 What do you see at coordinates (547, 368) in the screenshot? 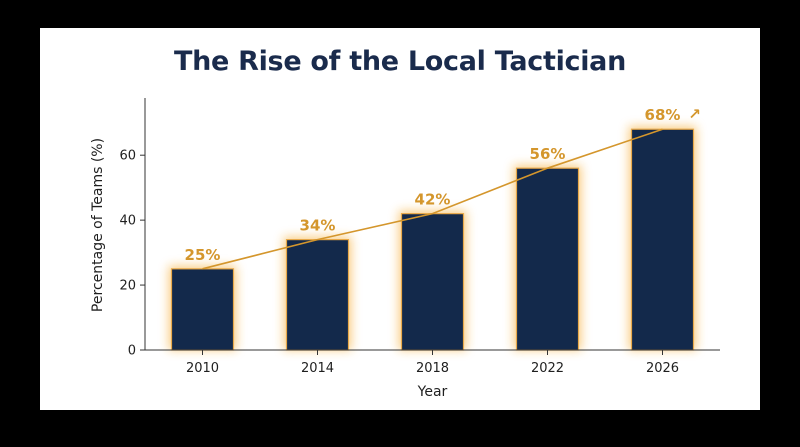
I see `x-tick-label: 2022` at bounding box center [547, 368].